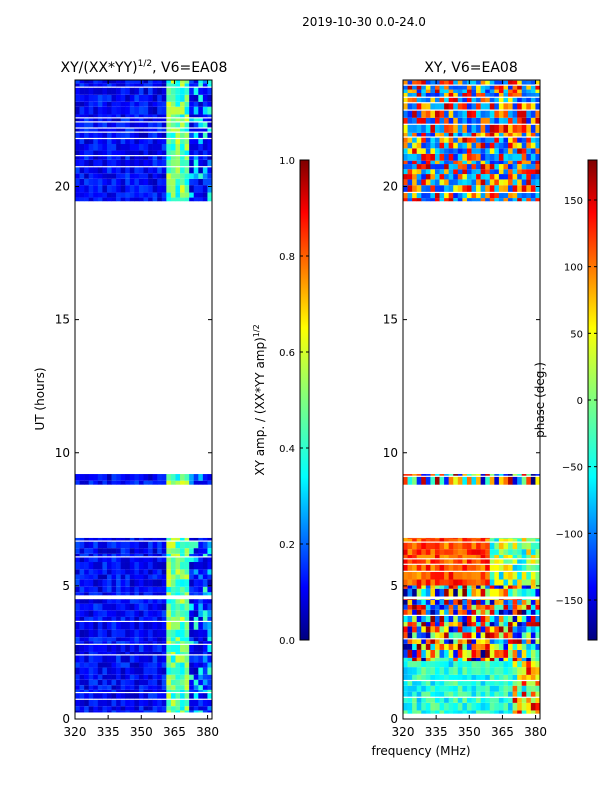 The width and height of the screenshot is (600, 800). What do you see at coordinates (62, 320) in the screenshot?
I see `y-tick-label: 15` at bounding box center [62, 320].